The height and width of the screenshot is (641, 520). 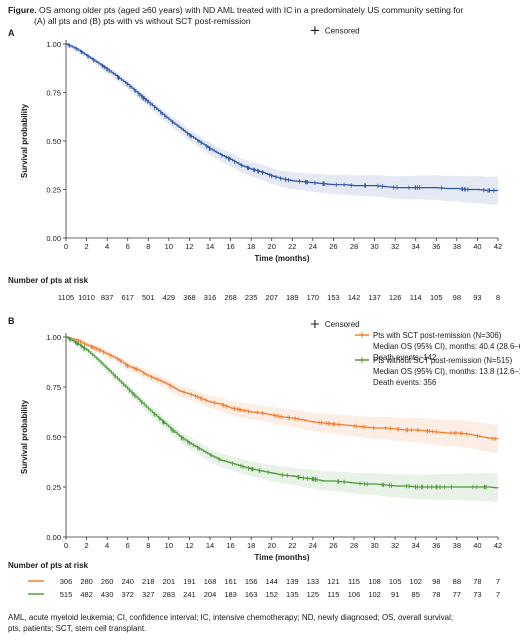 What do you see at coordinates (314, 324) in the screenshot?
I see `panel-b-censor-key-marker` at bounding box center [314, 324].